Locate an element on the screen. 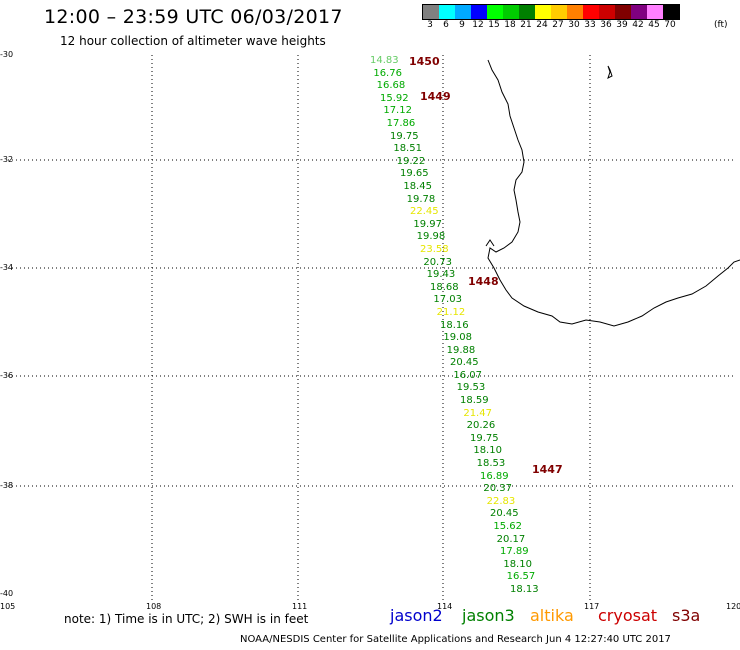  wave-height-value: 23.58 is located at coordinates (434, 249).